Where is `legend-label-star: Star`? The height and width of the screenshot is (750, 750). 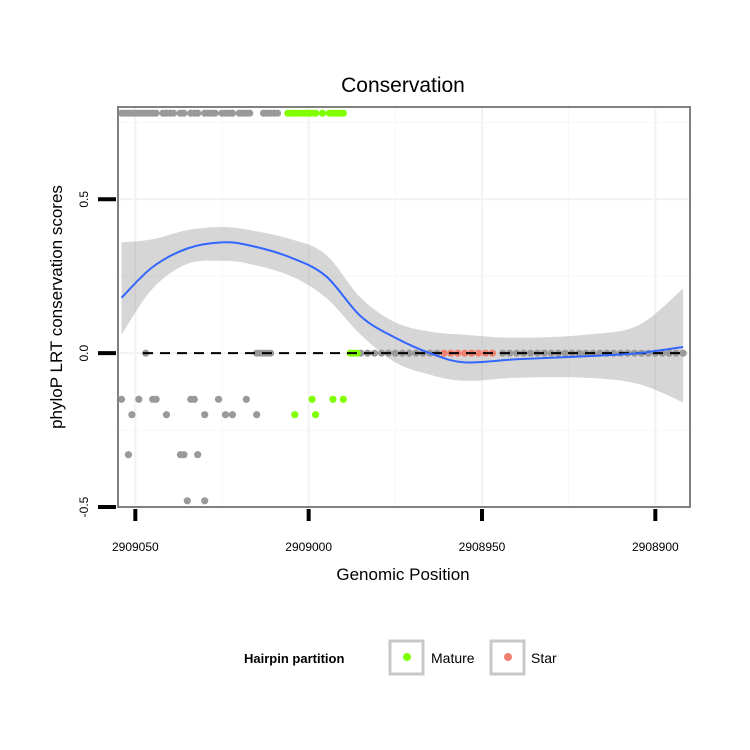
legend-label-star: Star is located at coordinates (544, 658).